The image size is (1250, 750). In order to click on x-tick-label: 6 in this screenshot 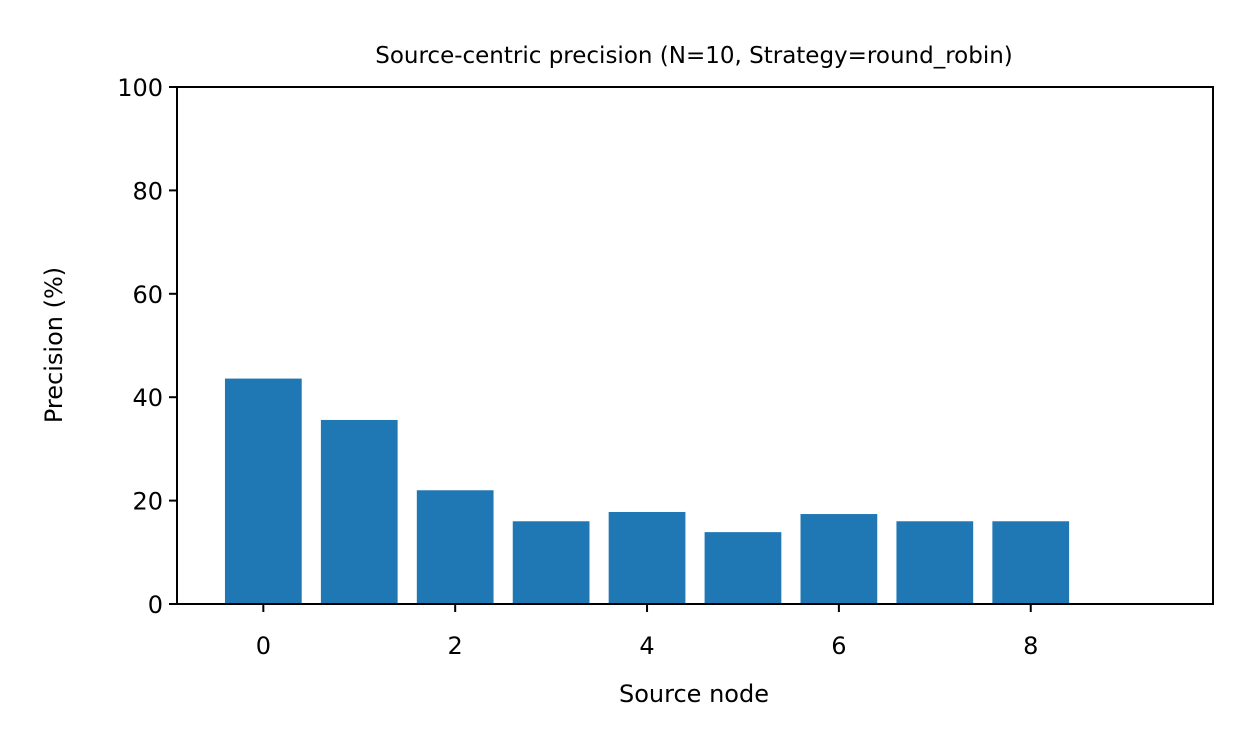, I will do `click(838, 646)`.